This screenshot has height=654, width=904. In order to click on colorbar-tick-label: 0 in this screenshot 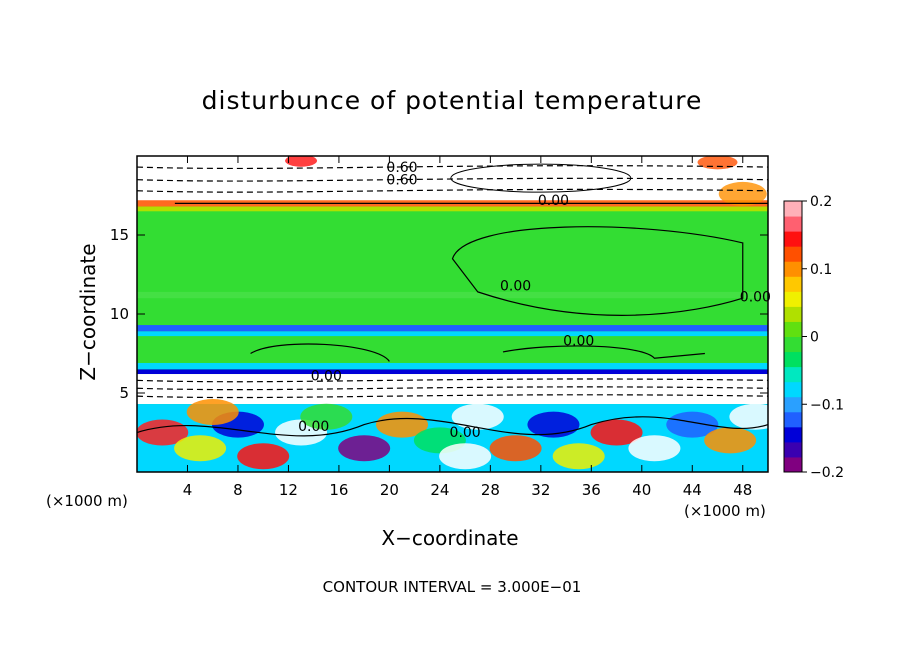, I will do `click(814, 338)`.